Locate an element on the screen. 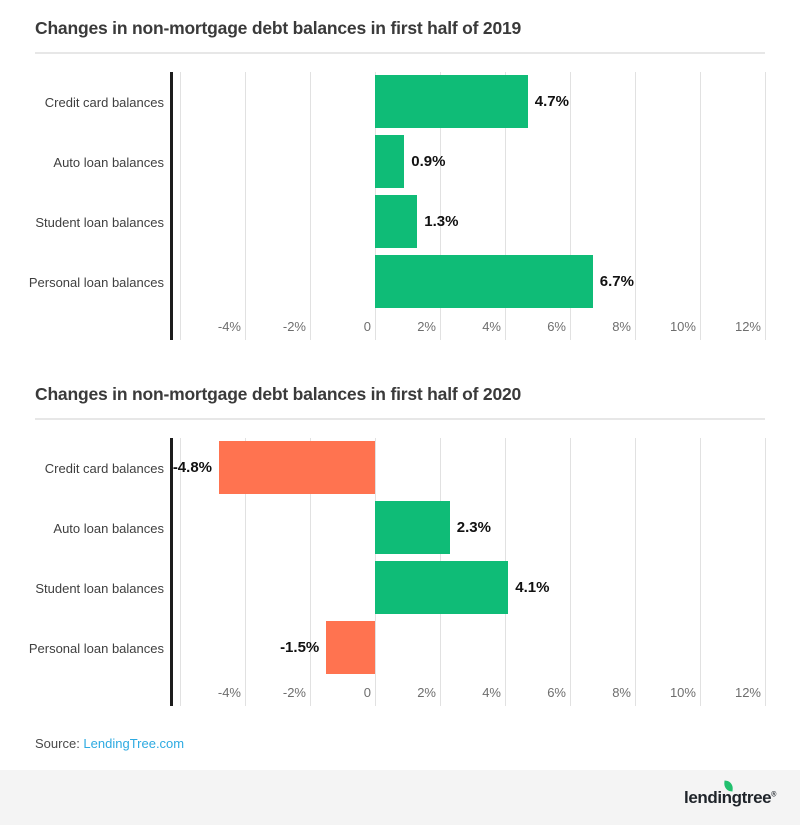 The height and width of the screenshot is (825, 800). value-label: 2.3% is located at coordinates (473, 527).